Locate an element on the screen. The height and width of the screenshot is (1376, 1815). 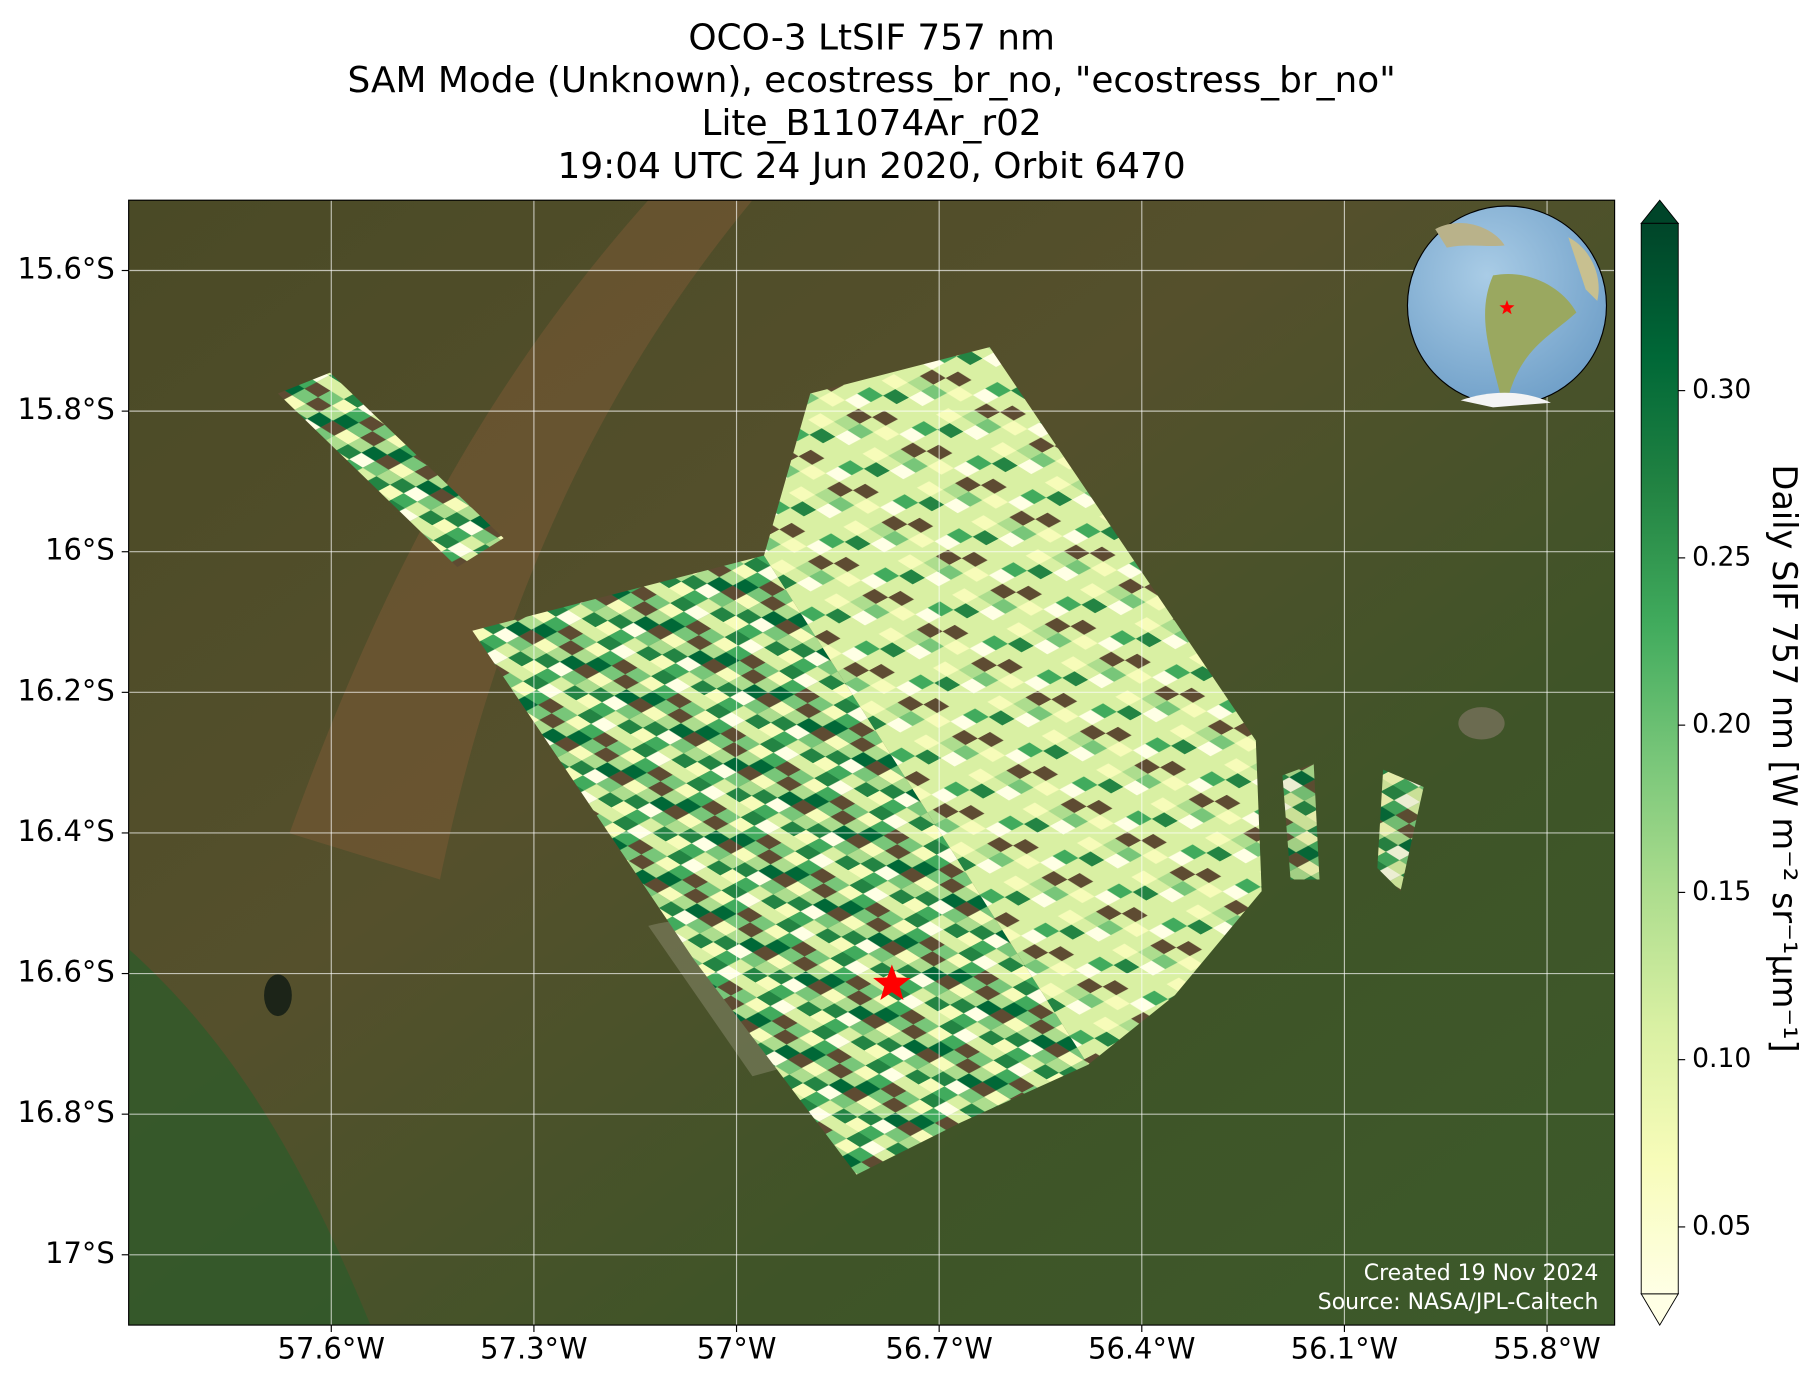
chart-title: Lite_B11074Ar_r02 is located at coordinates (871, 123).